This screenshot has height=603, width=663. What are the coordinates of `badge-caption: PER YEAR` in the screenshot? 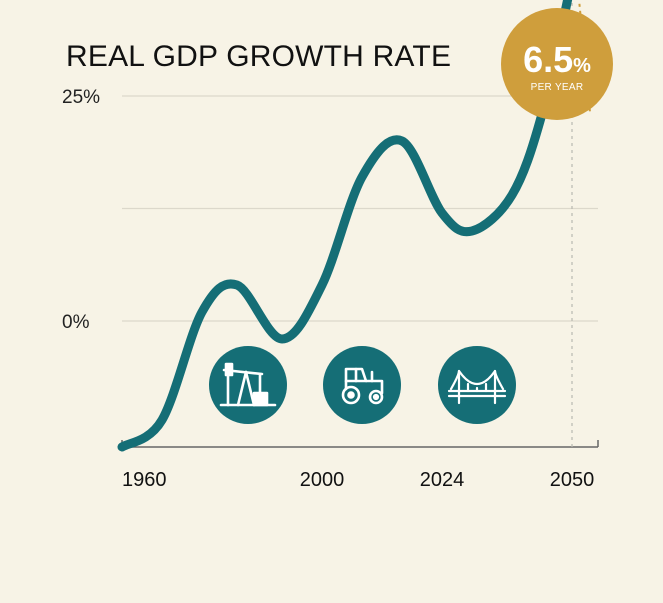 It's located at (557, 87).